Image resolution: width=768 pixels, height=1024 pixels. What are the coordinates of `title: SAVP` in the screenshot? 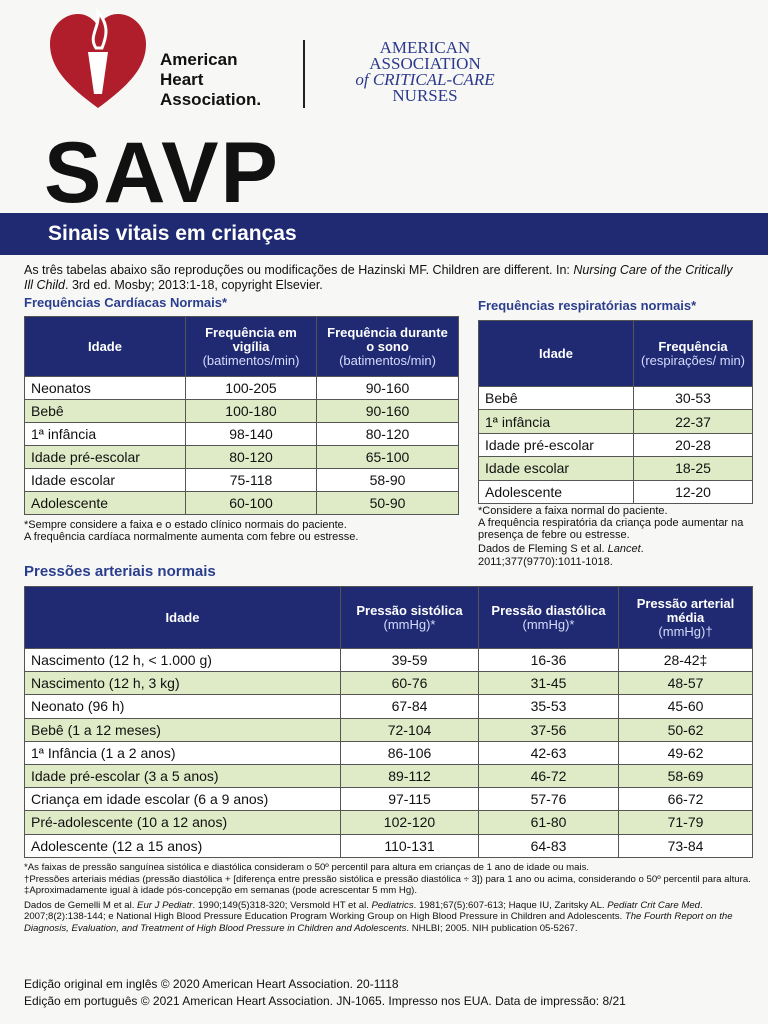 It's located at (162, 173).